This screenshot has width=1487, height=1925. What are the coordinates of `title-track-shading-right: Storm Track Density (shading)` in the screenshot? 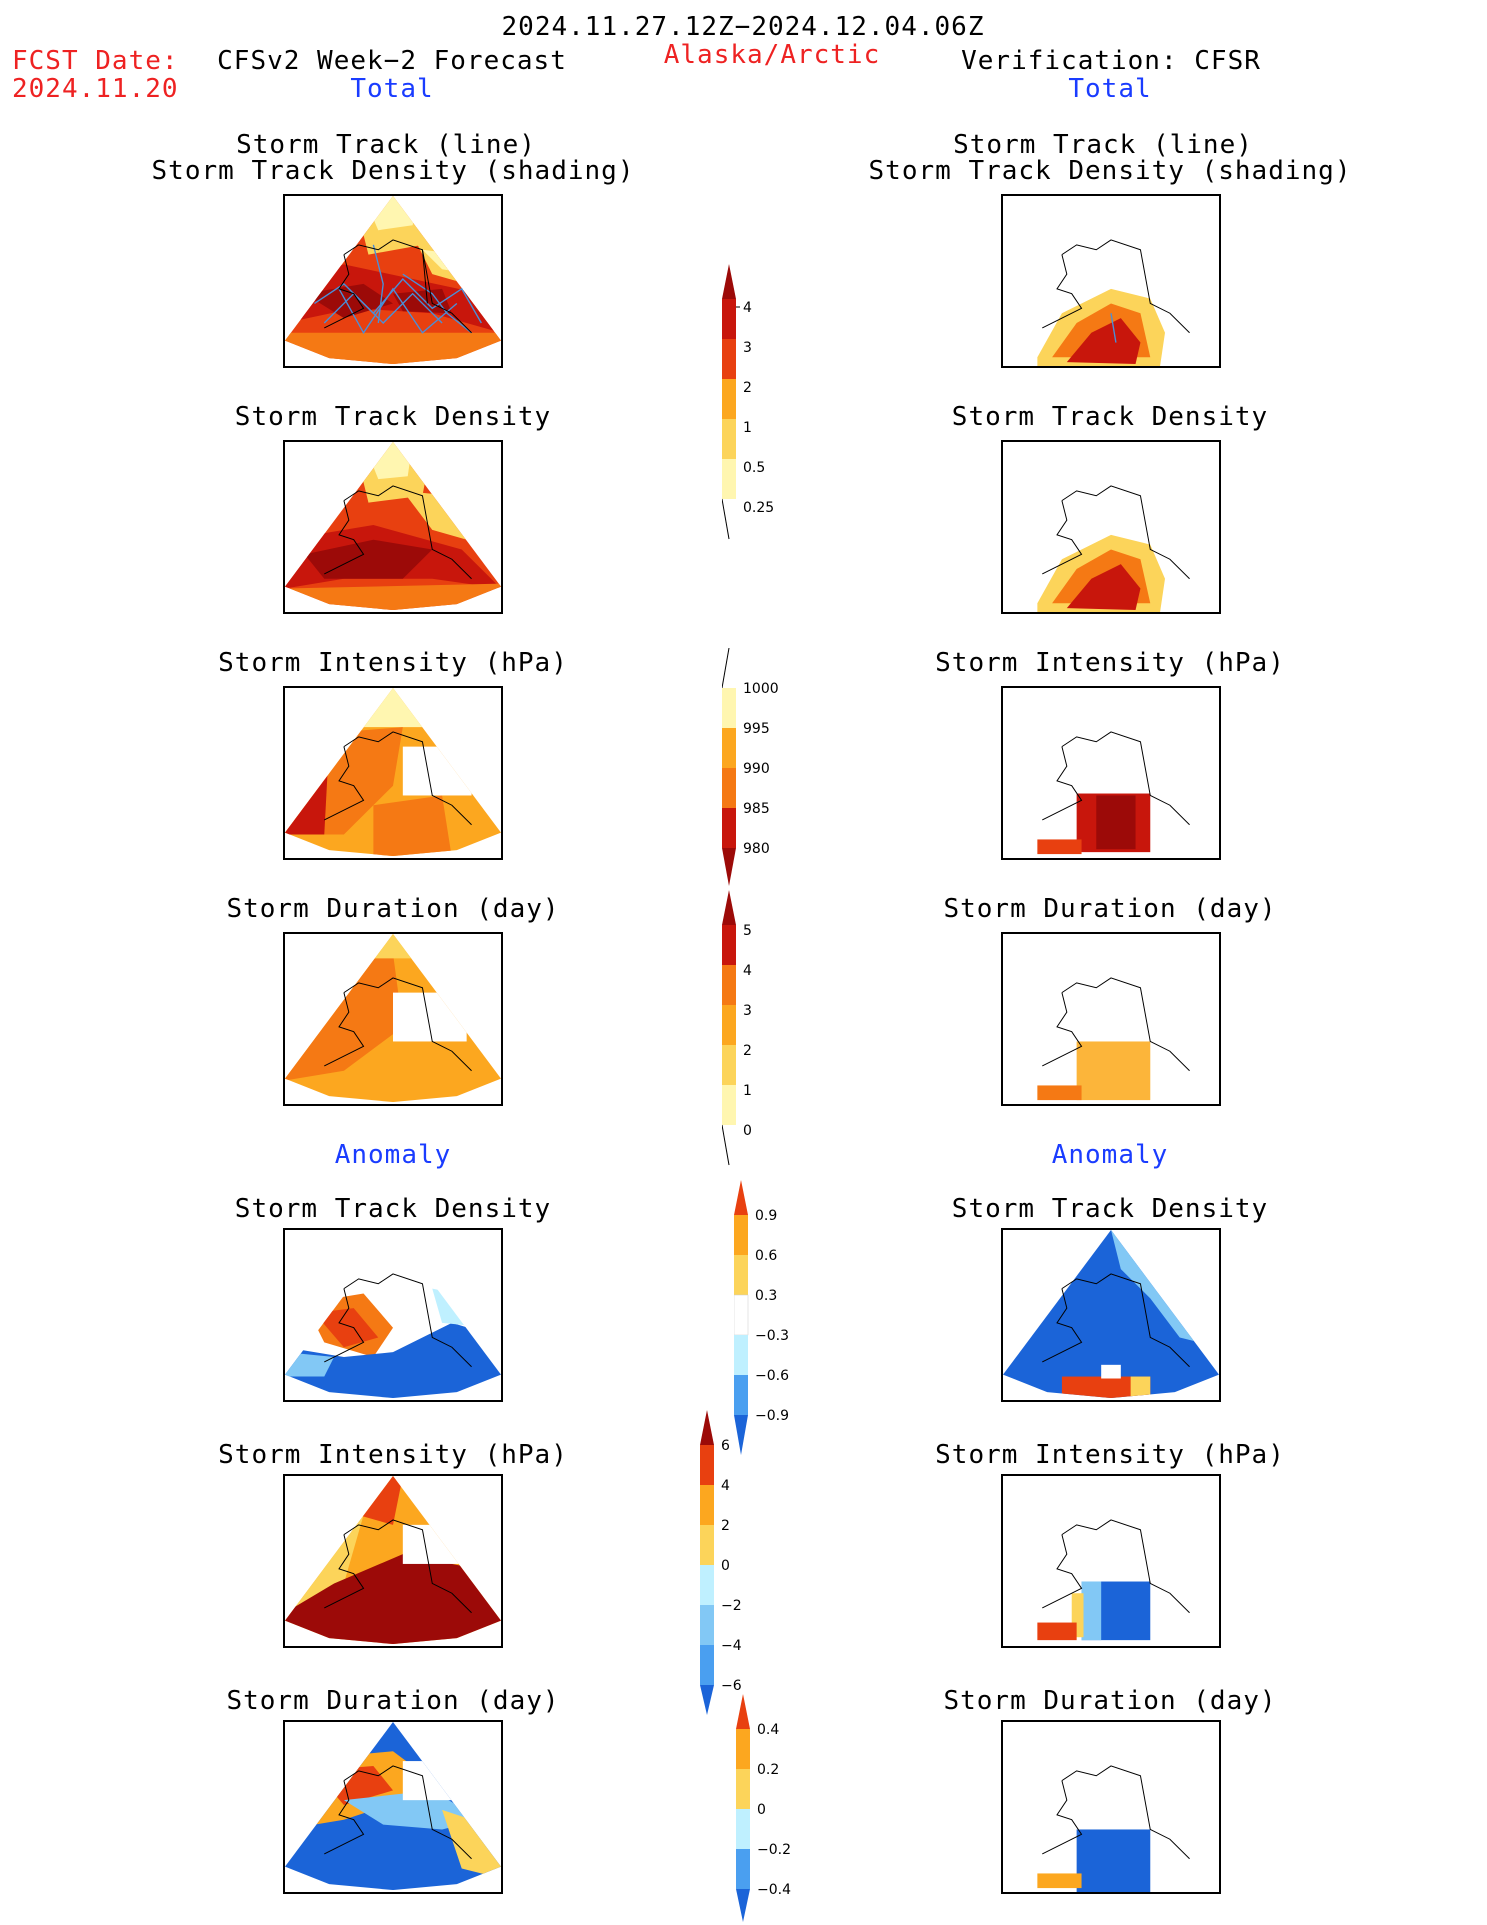 It's located at (1110, 171).